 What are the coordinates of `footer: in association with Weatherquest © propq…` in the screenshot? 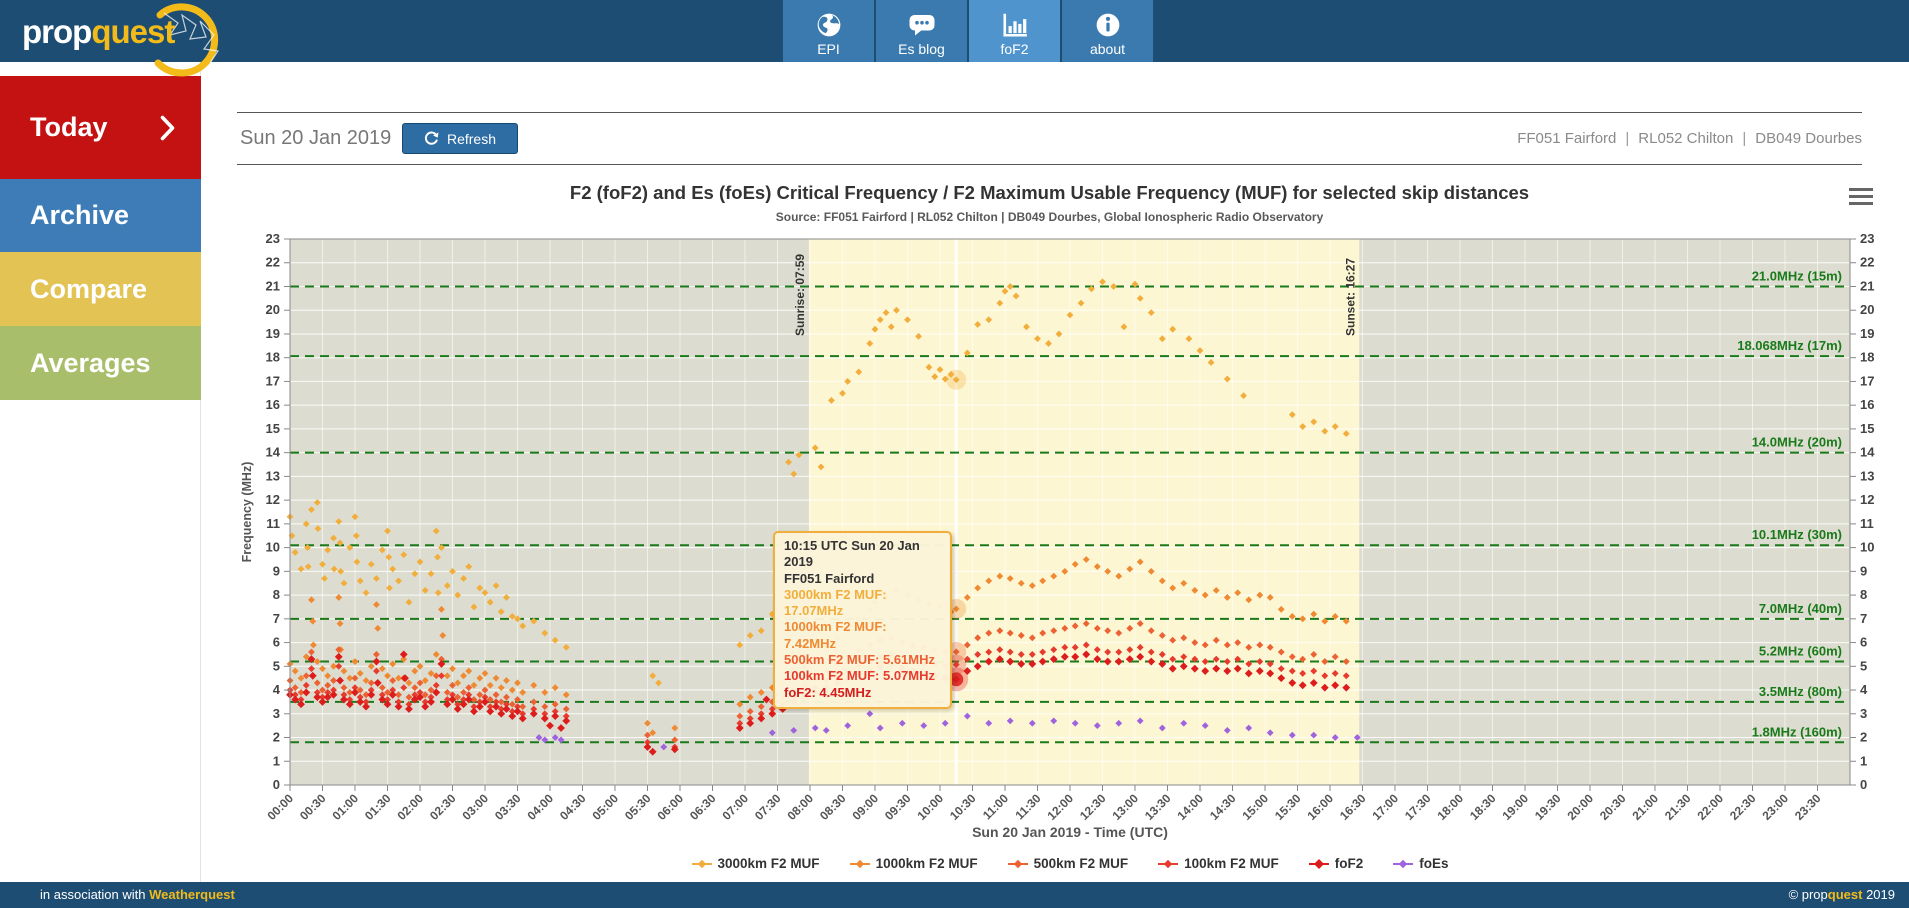 It's located at (954, 895).